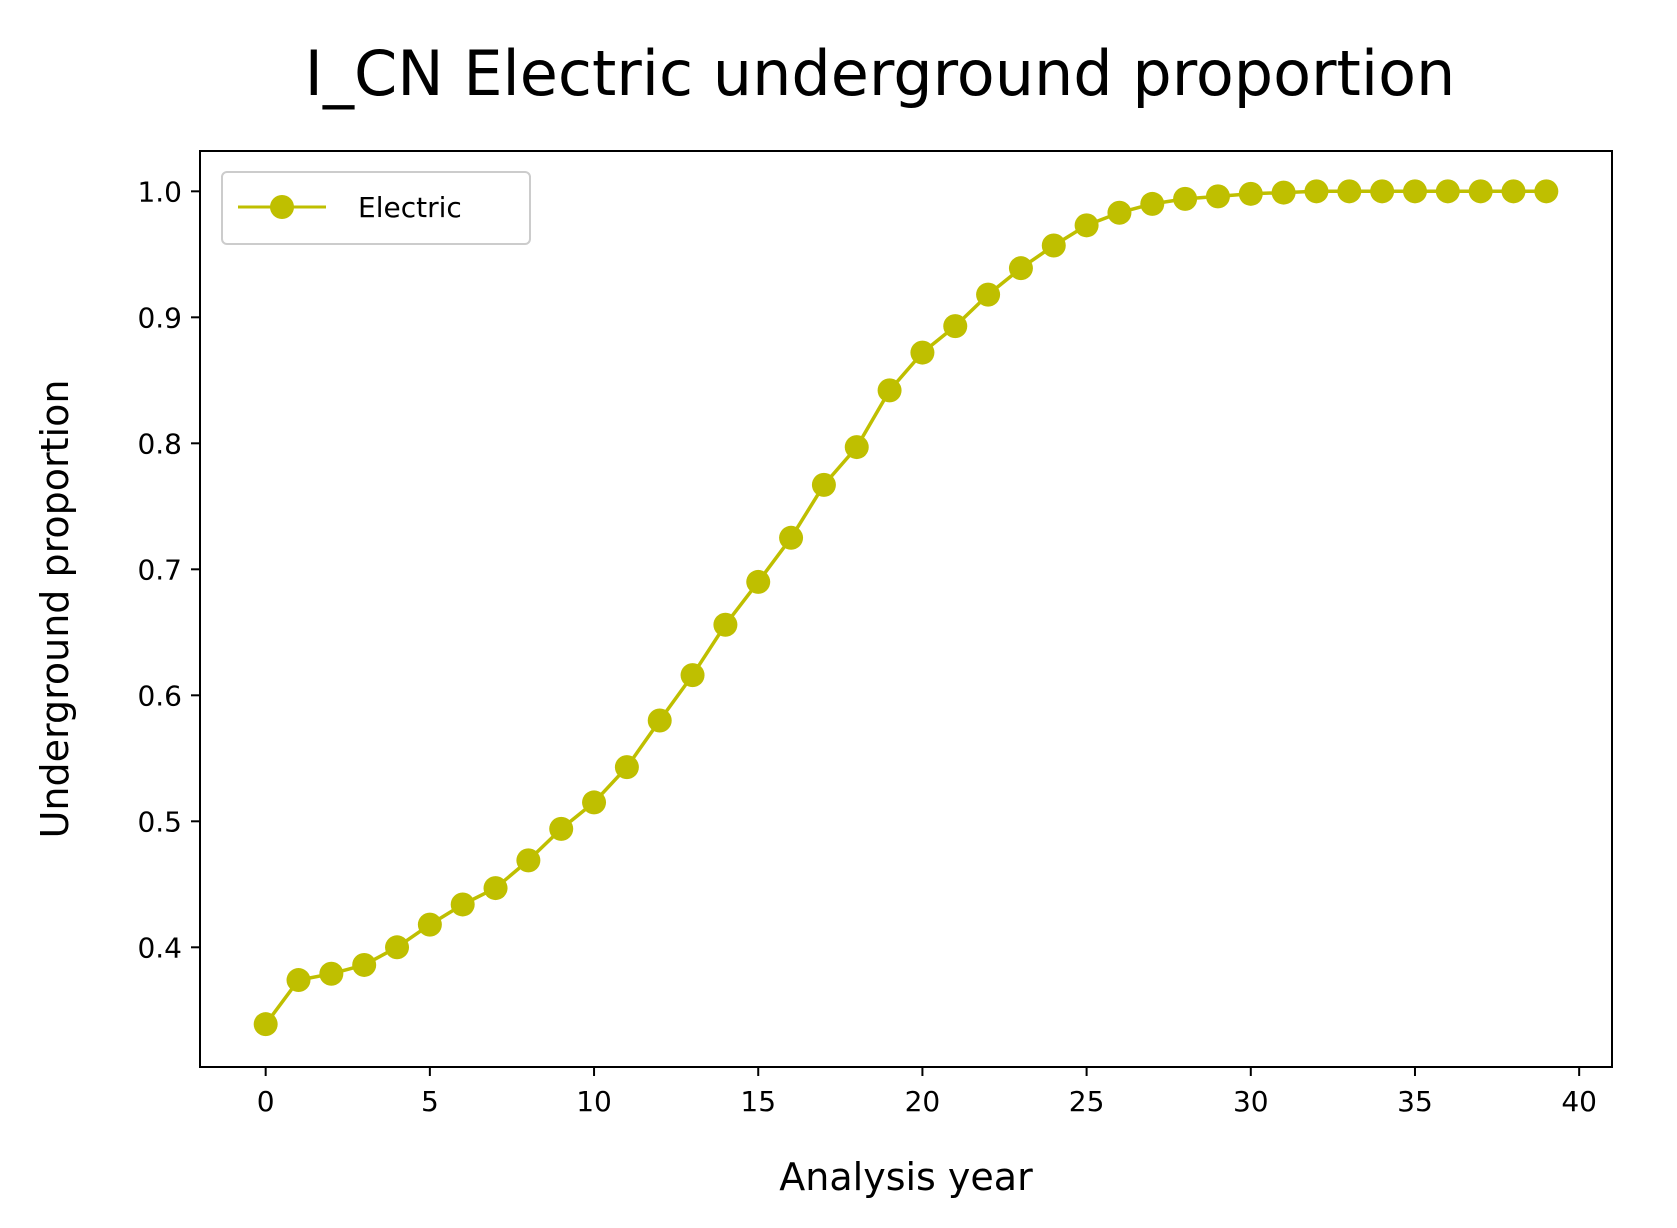 The width and height of the screenshot is (1677, 1228). I want to click on x-tick-label: 5, so click(430, 1101).